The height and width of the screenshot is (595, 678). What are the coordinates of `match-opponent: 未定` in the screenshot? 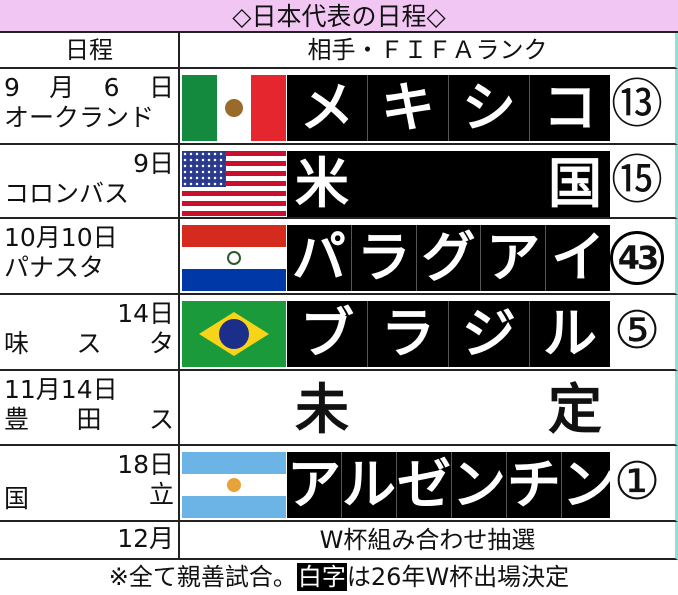 It's located at (427, 407).